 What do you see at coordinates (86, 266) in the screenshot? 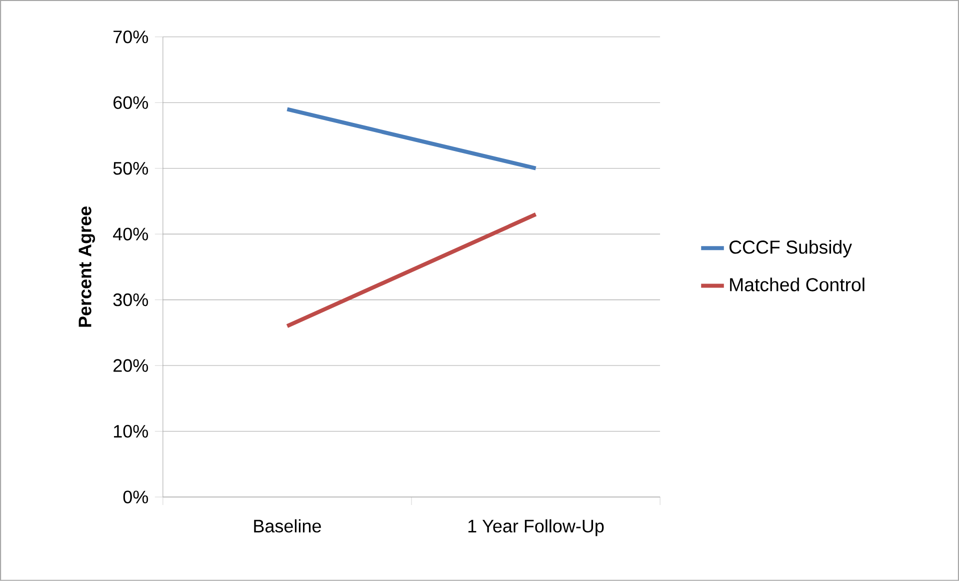
I see `y-axis-title: Percent Agree` at bounding box center [86, 266].